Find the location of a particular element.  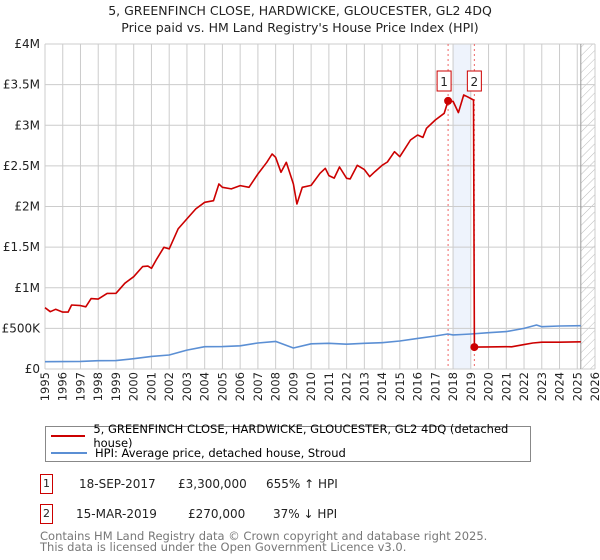

x-tick-label: 2012 is located at coordinates (347, 386).